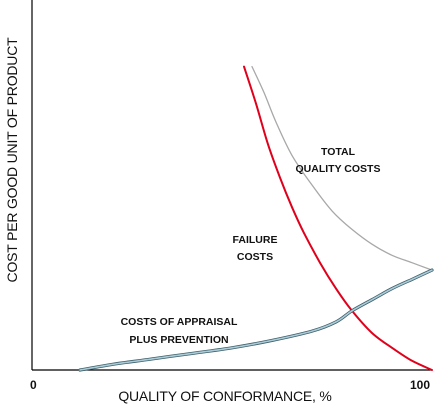  I want to click on annotation-appraisal-line1: COSTS OF APPRAISAL, so click(179, 322).